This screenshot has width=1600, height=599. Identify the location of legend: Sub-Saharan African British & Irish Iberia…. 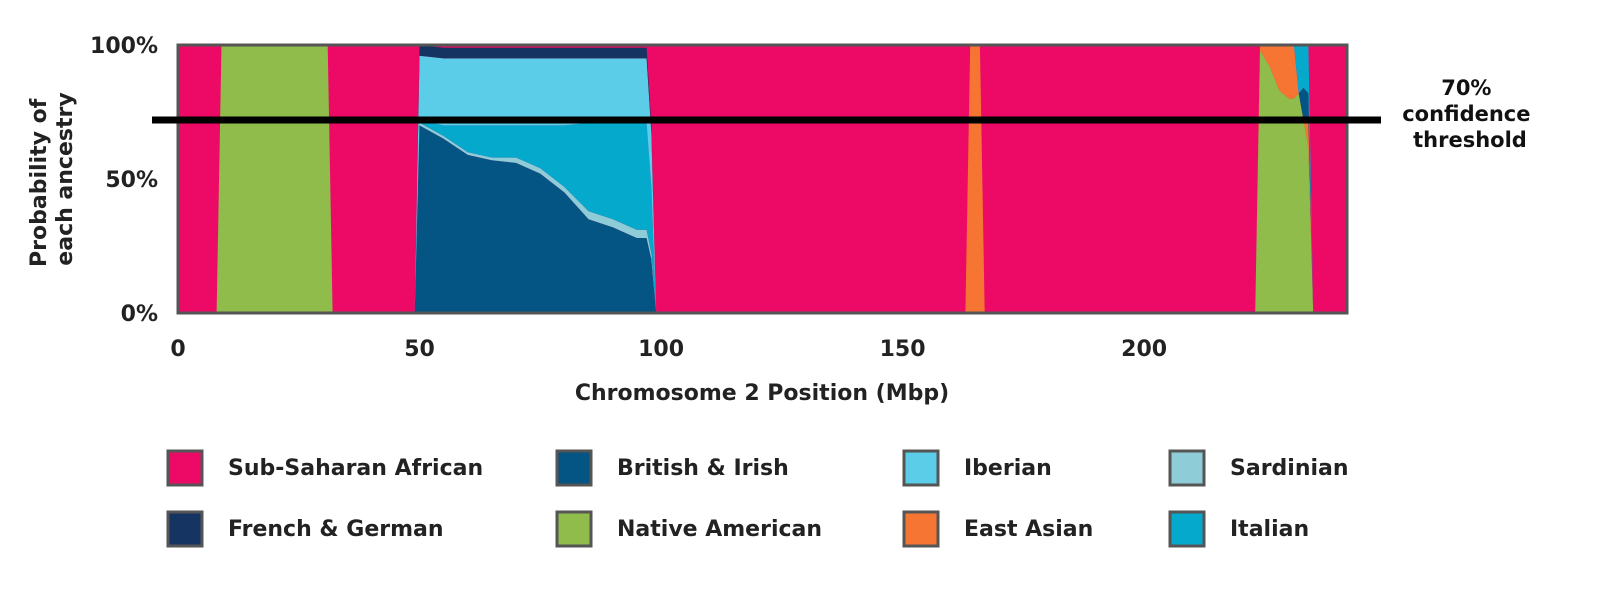
(757, 498).